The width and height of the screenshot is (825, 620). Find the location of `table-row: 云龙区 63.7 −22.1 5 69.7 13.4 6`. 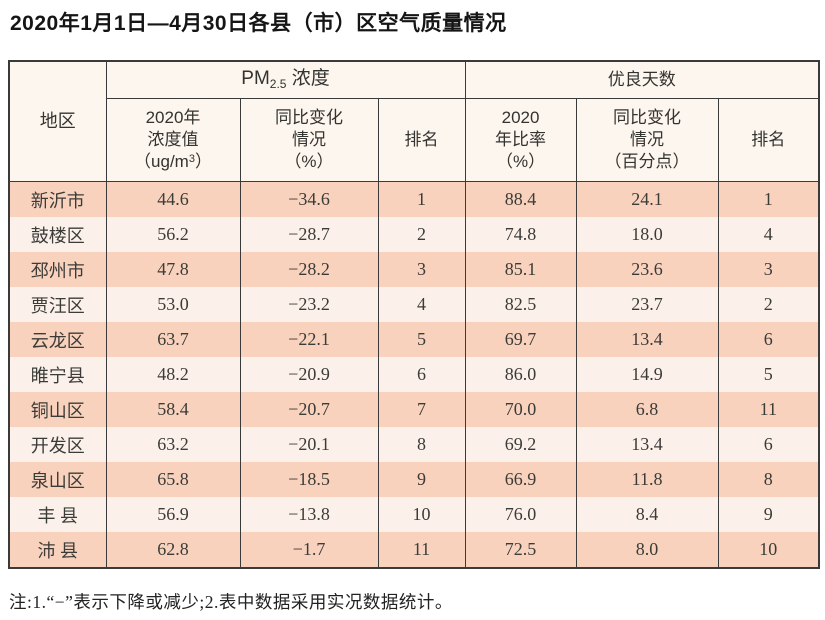

table-row: 云龙区 63.7 −22.1 5 69.7 13.4 6 is located at coordinates (414, 339).